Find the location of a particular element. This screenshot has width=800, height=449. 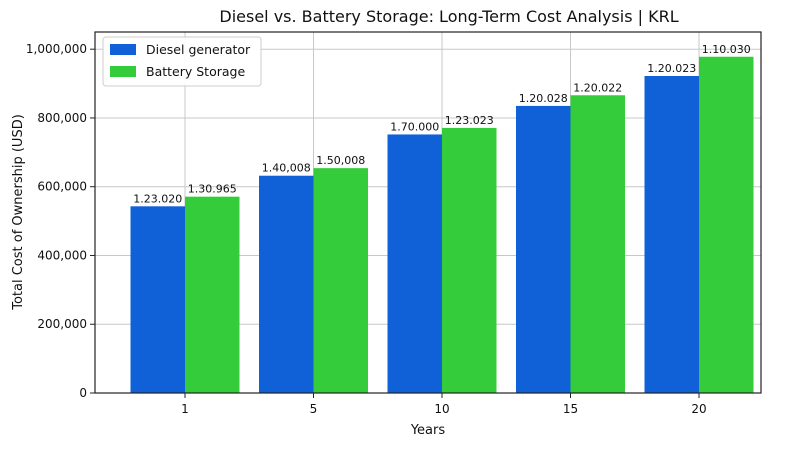

data-label-battery: 1.50,008 is located at coordinates (340, 160).